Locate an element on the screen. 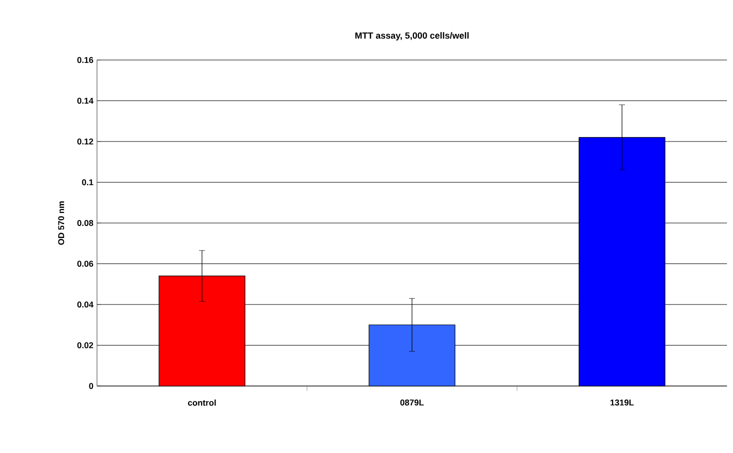  y-tick-label: 0.08 is located at coordinates (85, 223).